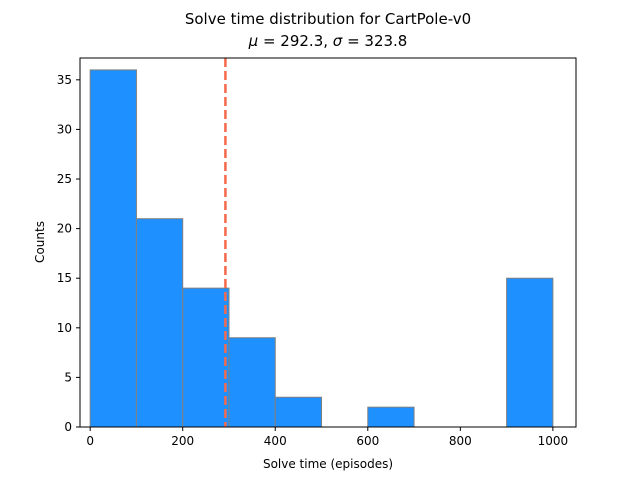 This screenshot has height=480, width=640. What do you see at coordinates (338, 41) in the screenshot?
I see `sigma-symbol: σ` at bounding box center [338, 41].